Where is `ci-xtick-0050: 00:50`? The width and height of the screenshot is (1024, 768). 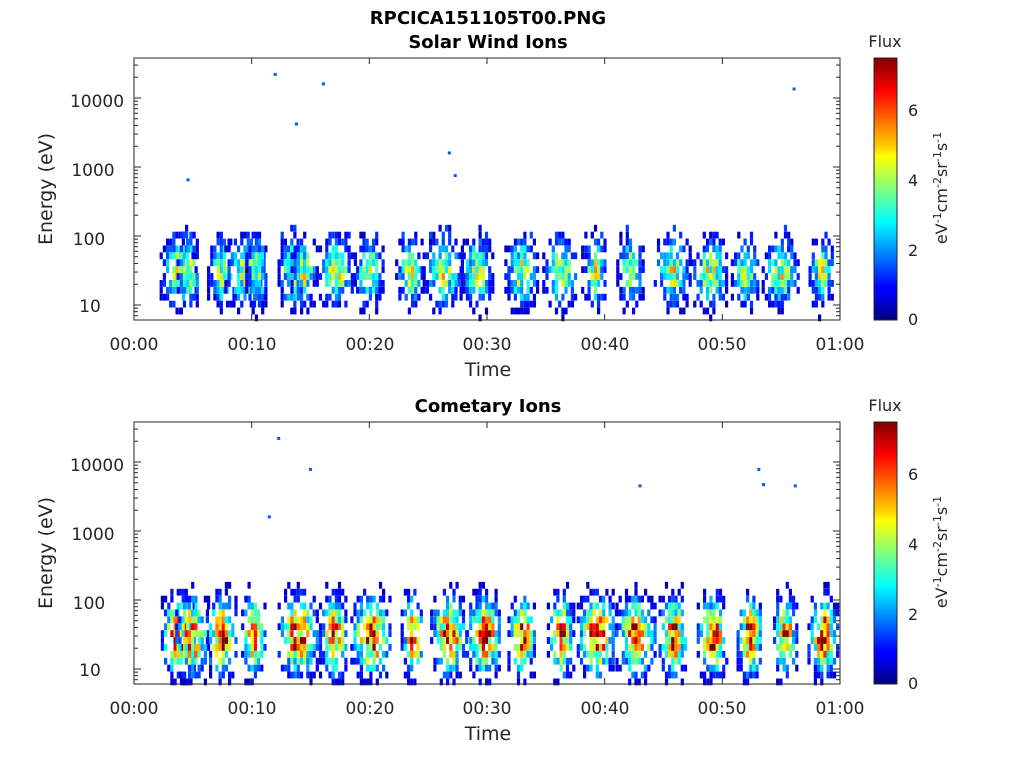
ci-xtick-0050: 00:50 is located at coordinates (722, 709).